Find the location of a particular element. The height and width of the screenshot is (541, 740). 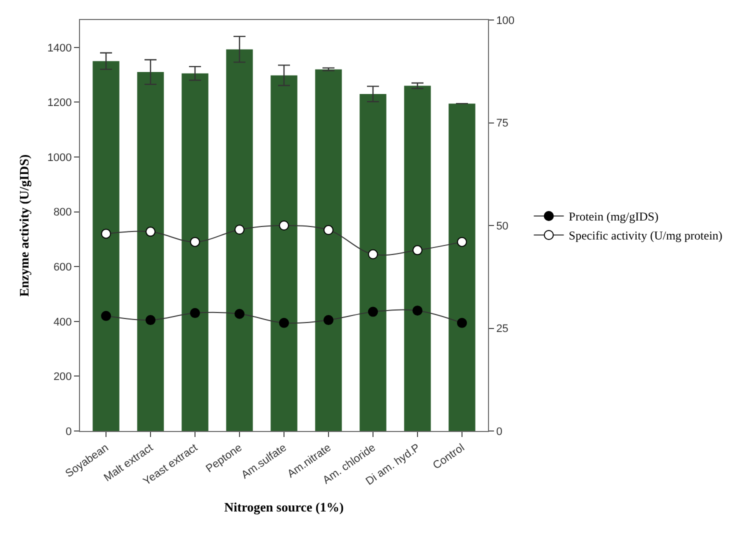

legend-label: Specific activity (U/mg protein) is located at coordinates (645, 235).